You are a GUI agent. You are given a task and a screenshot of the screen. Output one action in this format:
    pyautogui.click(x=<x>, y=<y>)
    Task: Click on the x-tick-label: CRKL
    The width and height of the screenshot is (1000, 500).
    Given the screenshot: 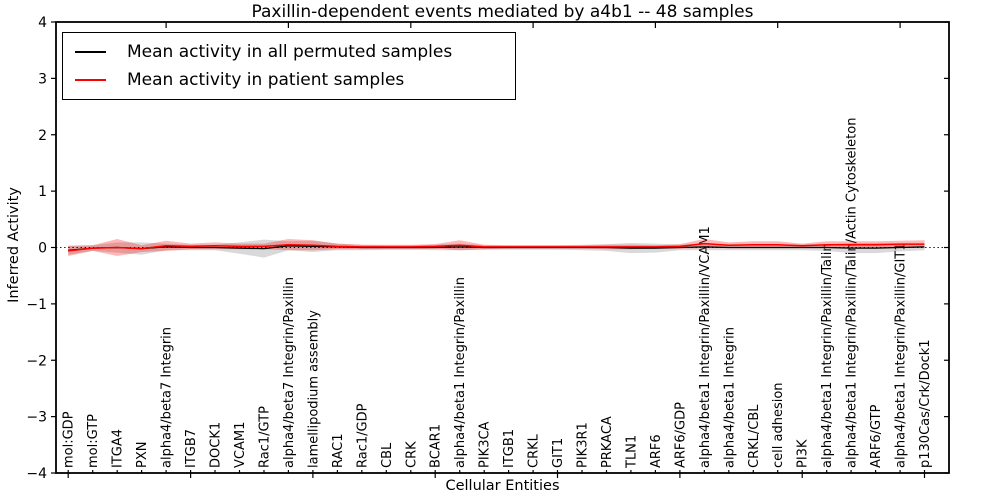 What is the action you would take?
    pyautogui.click(x=534, y=450)
    